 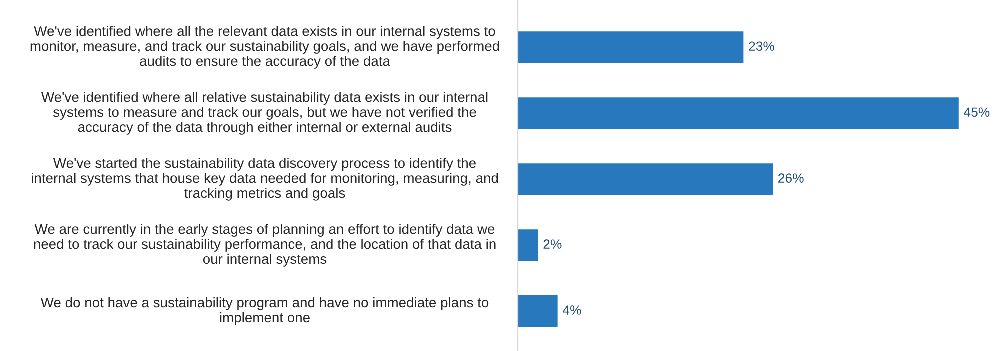 What do you see at coordinates (553, 244) in the screenshot?
I see `data-label: 2%` at bounding box center [553, 244].